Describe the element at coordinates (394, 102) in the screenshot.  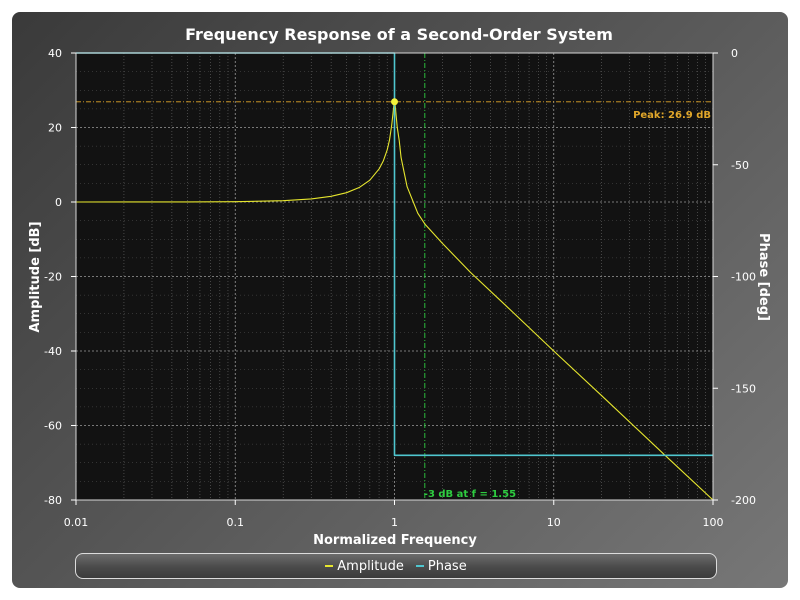
I see `peak-marker` at that location.